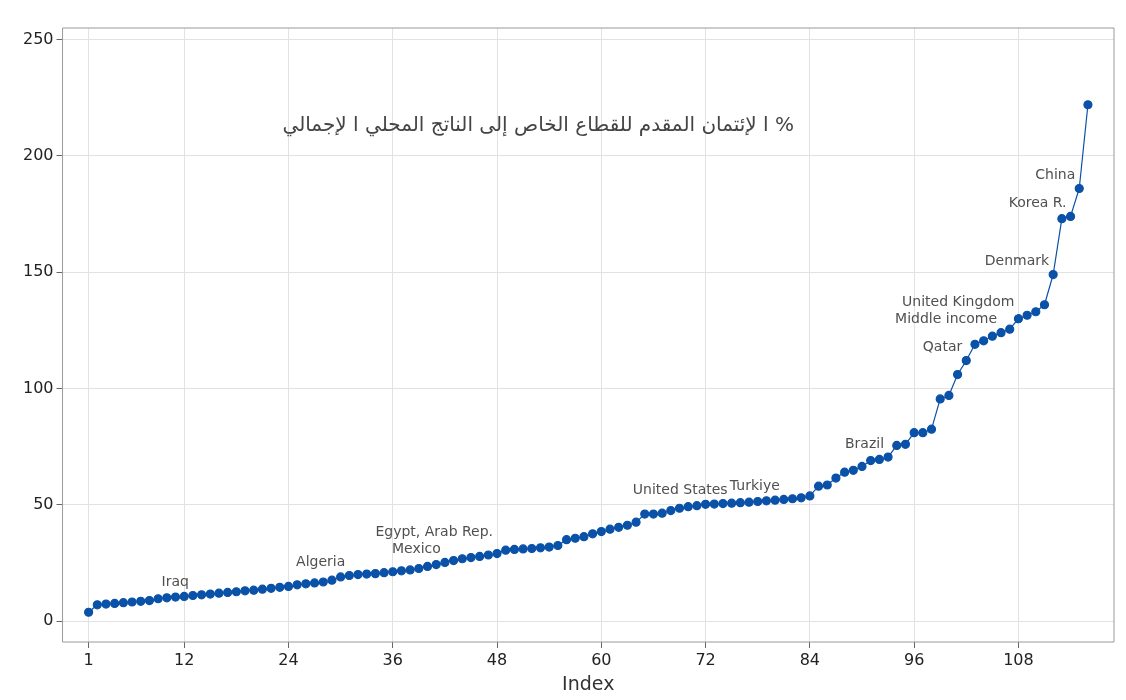  Describe the element at coordinates (1055, 174) in the screenshot. I see `annotation: China` at that location.